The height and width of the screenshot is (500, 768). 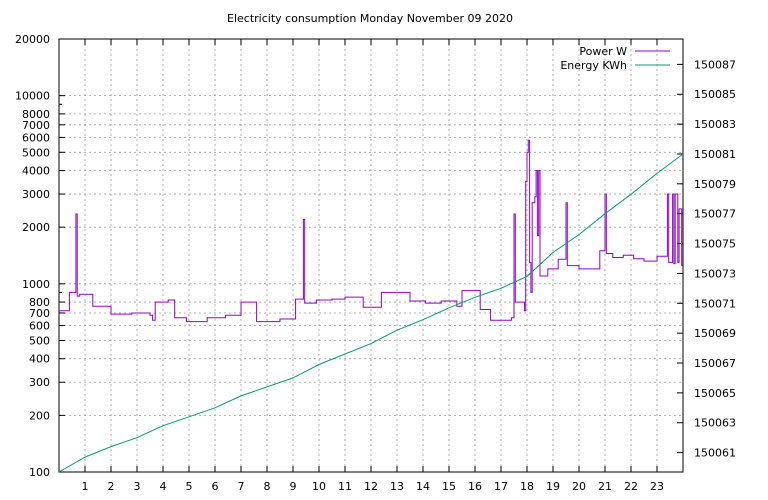 What do you see at coordinates (715, 244) in the screenshot?
I see `y-right-tick-label: 150075` at bounding box center [715, 244].